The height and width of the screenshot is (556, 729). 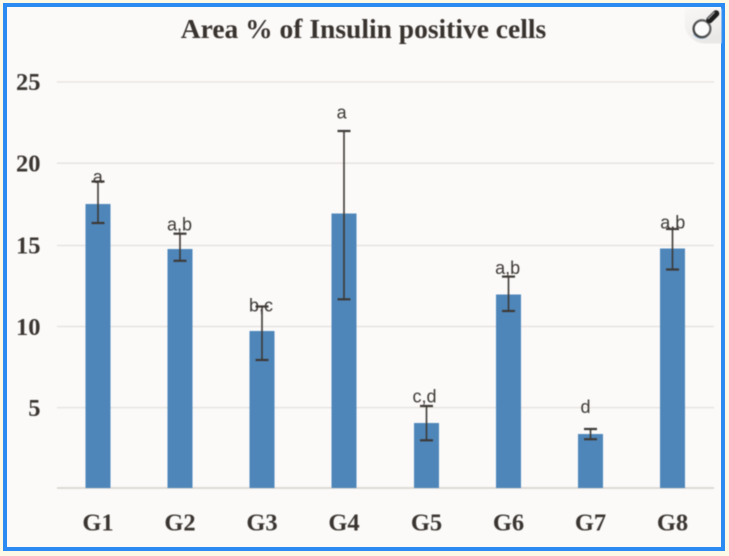 I want to click on svg-text: G8, so click(x=672, y=523).